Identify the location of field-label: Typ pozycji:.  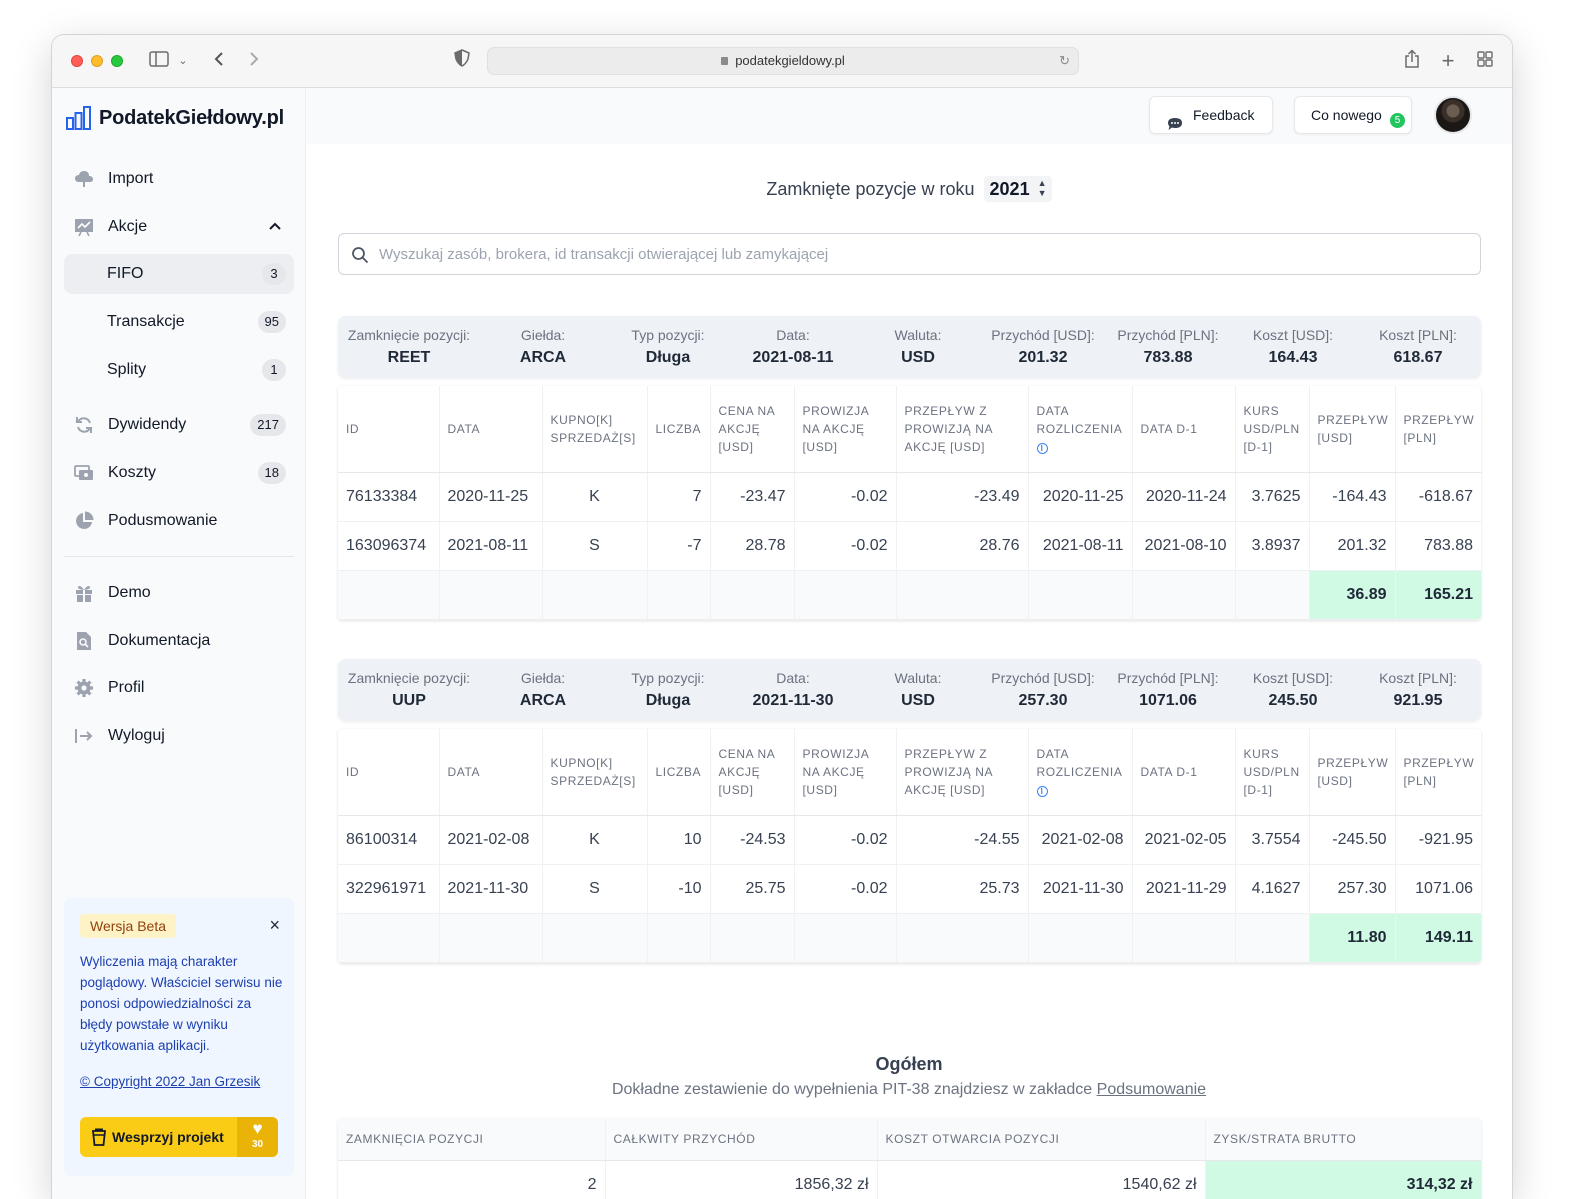
(668, 678).